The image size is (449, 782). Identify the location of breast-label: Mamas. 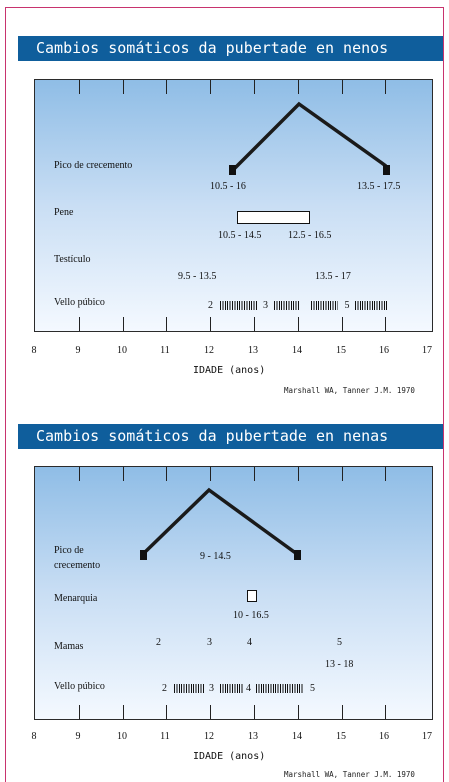
(69, 646).